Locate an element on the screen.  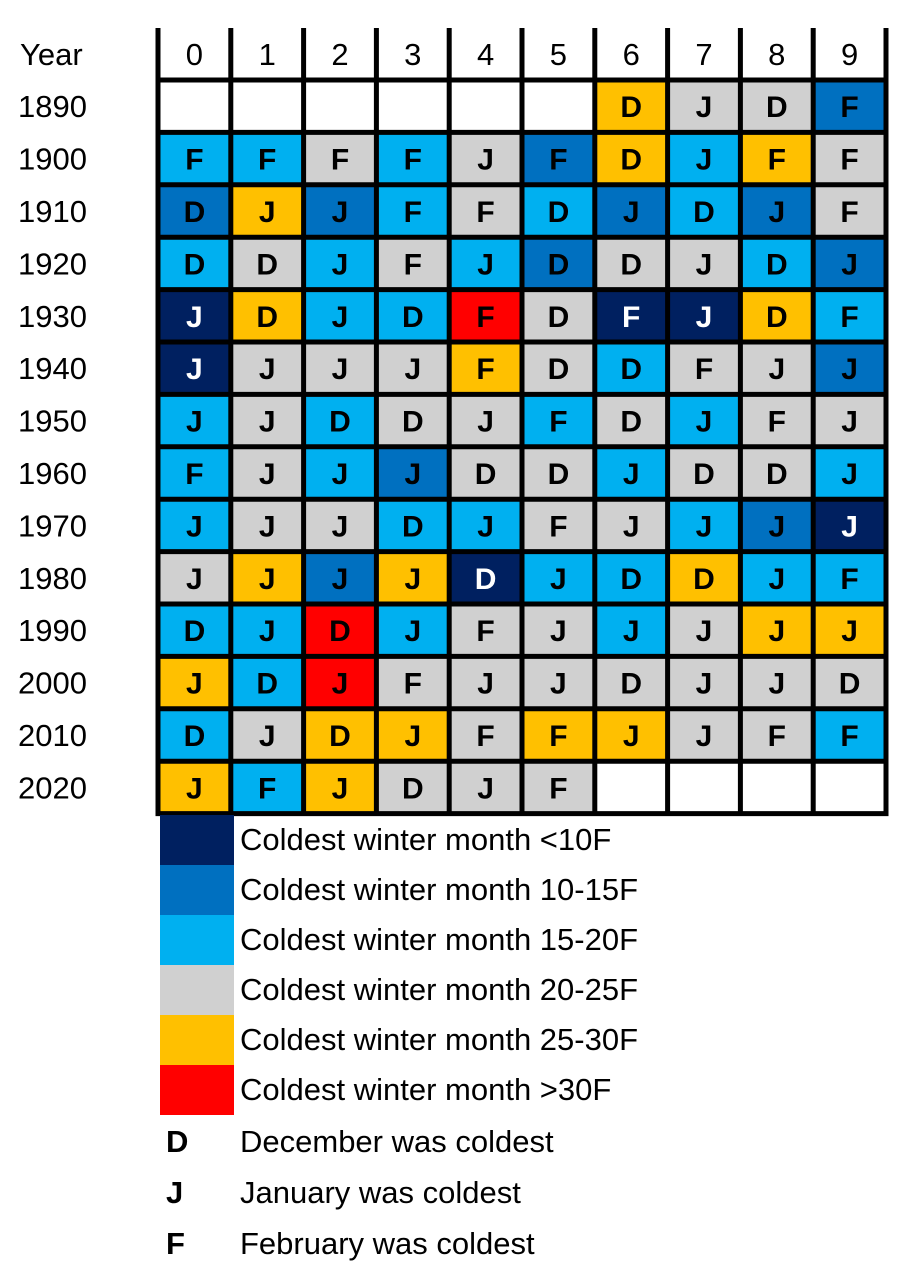
column-header-1: 1 is located at coordinates (267, 54).